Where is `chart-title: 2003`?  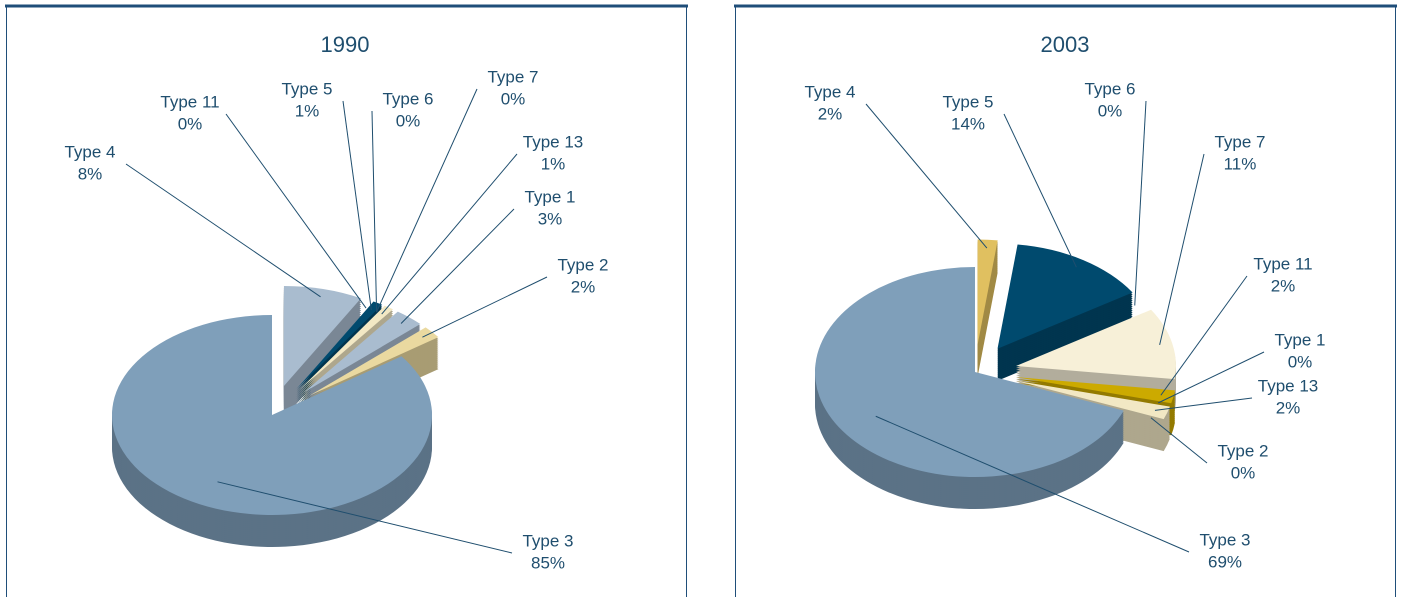
chart-title: 2003 is located at coordinates (1065, 44).